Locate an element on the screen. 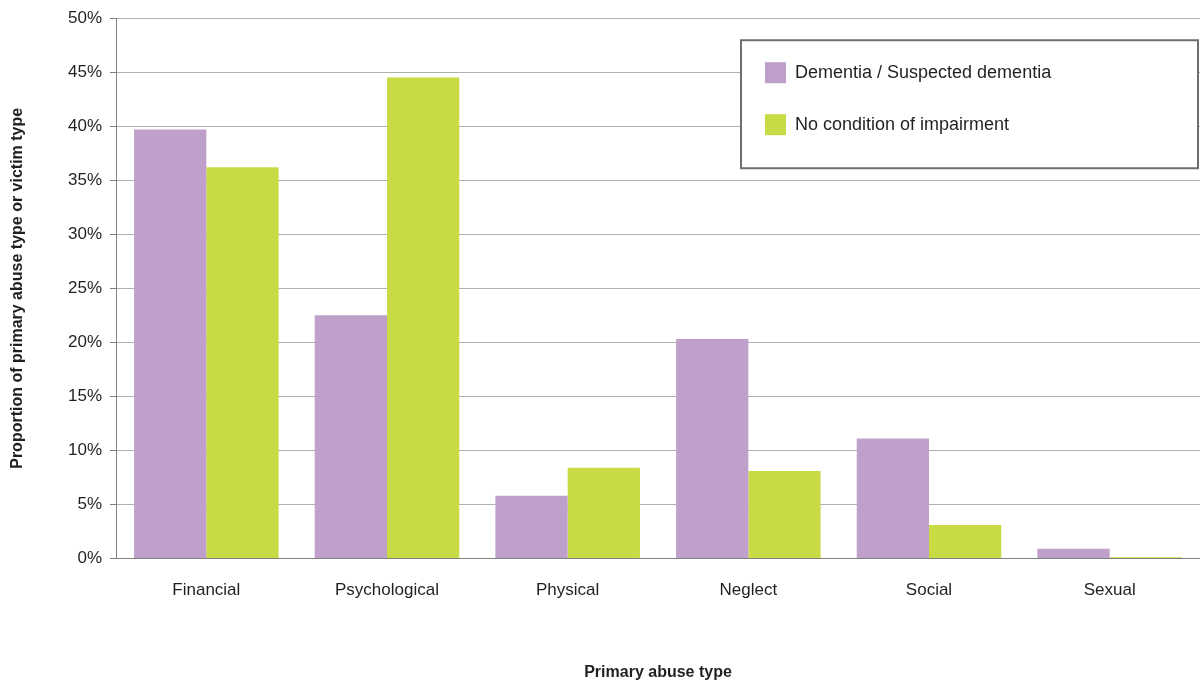  y-tick-label: 15% is located at coordinates (84, 396).